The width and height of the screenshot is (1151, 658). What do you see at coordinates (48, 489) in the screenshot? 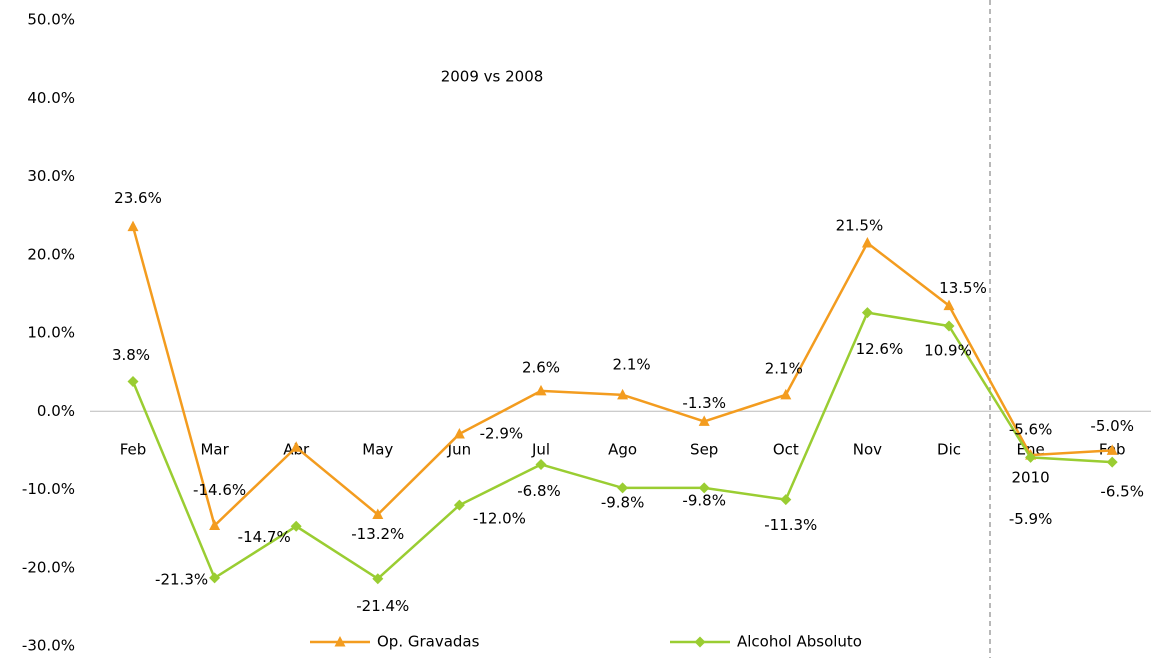
I see `y-tick-label: -10.0%` at bounding box center [48, 489].